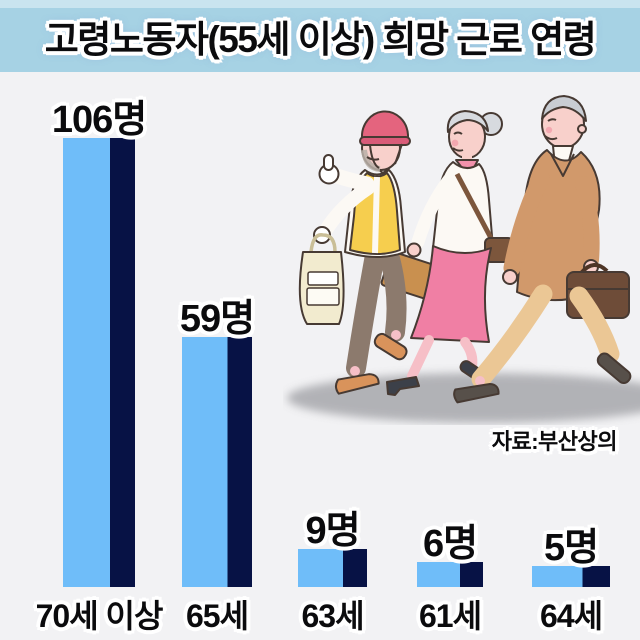 The height and width of the screenshot is (640, 640). What do you see at coordinates (332, 616) in the screenshot?
I see `category-label: 63세` at bounding box center [332, 616].